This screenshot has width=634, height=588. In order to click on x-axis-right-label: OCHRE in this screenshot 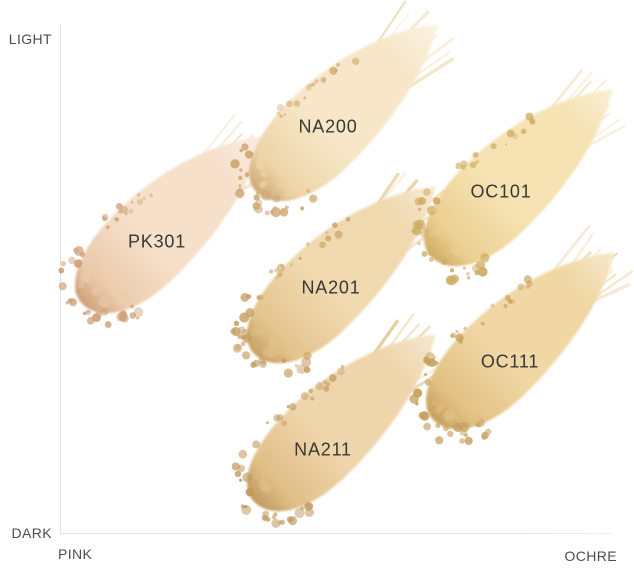, I will do `click(590, 556)`.